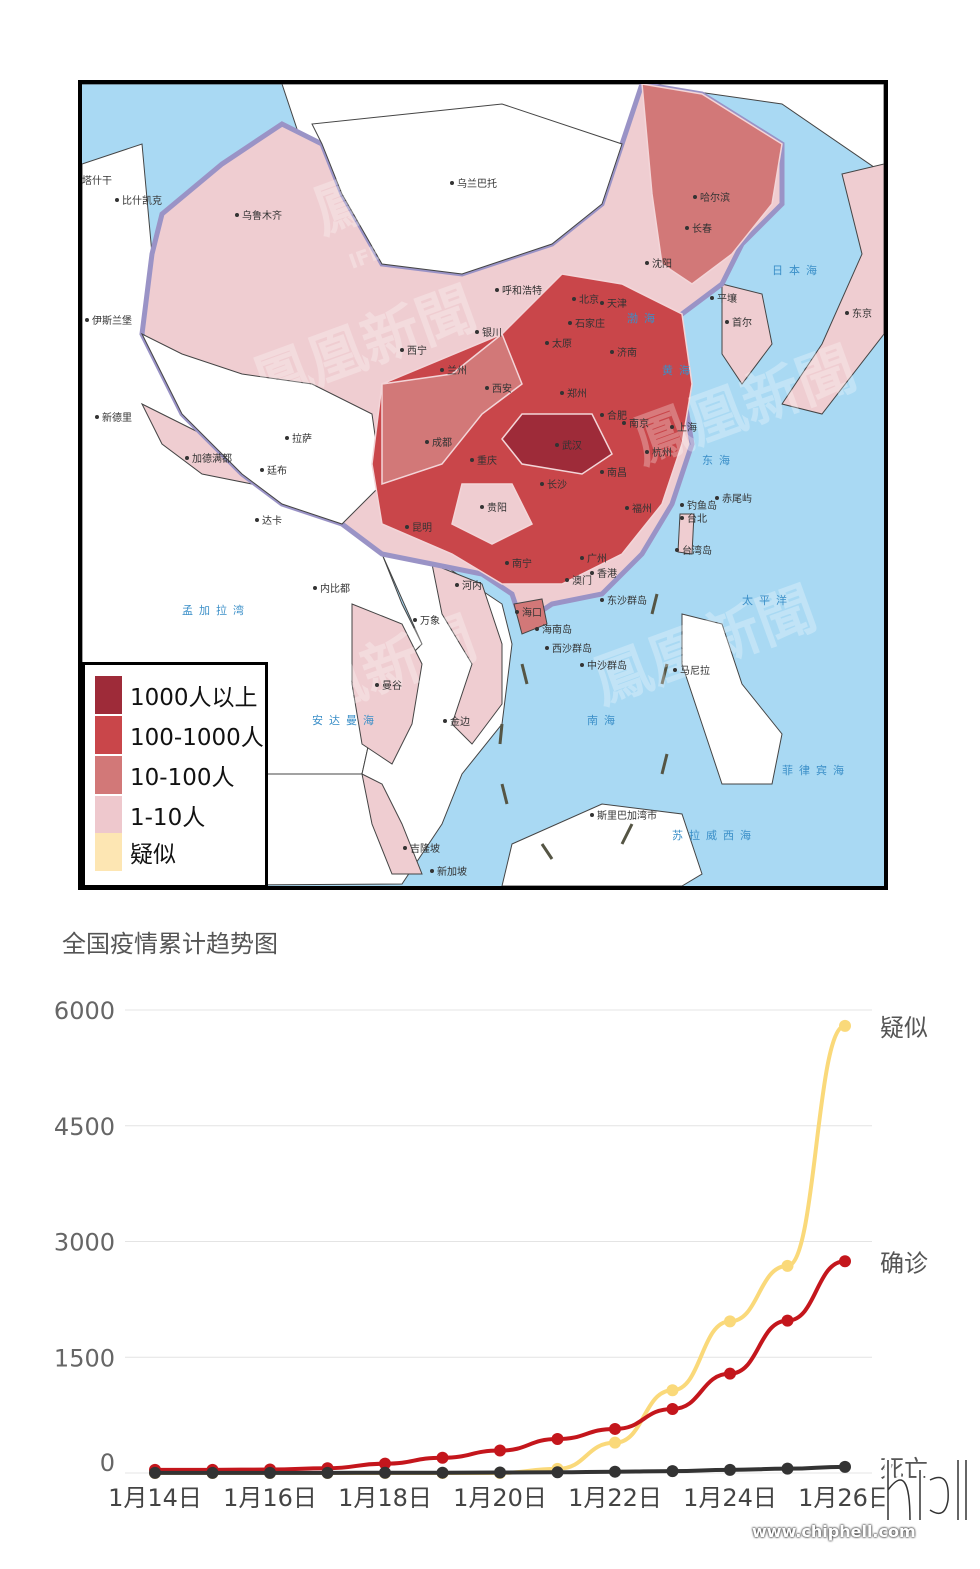  I want to click on x-tick-label: 1月14日, so click(155, 1498).